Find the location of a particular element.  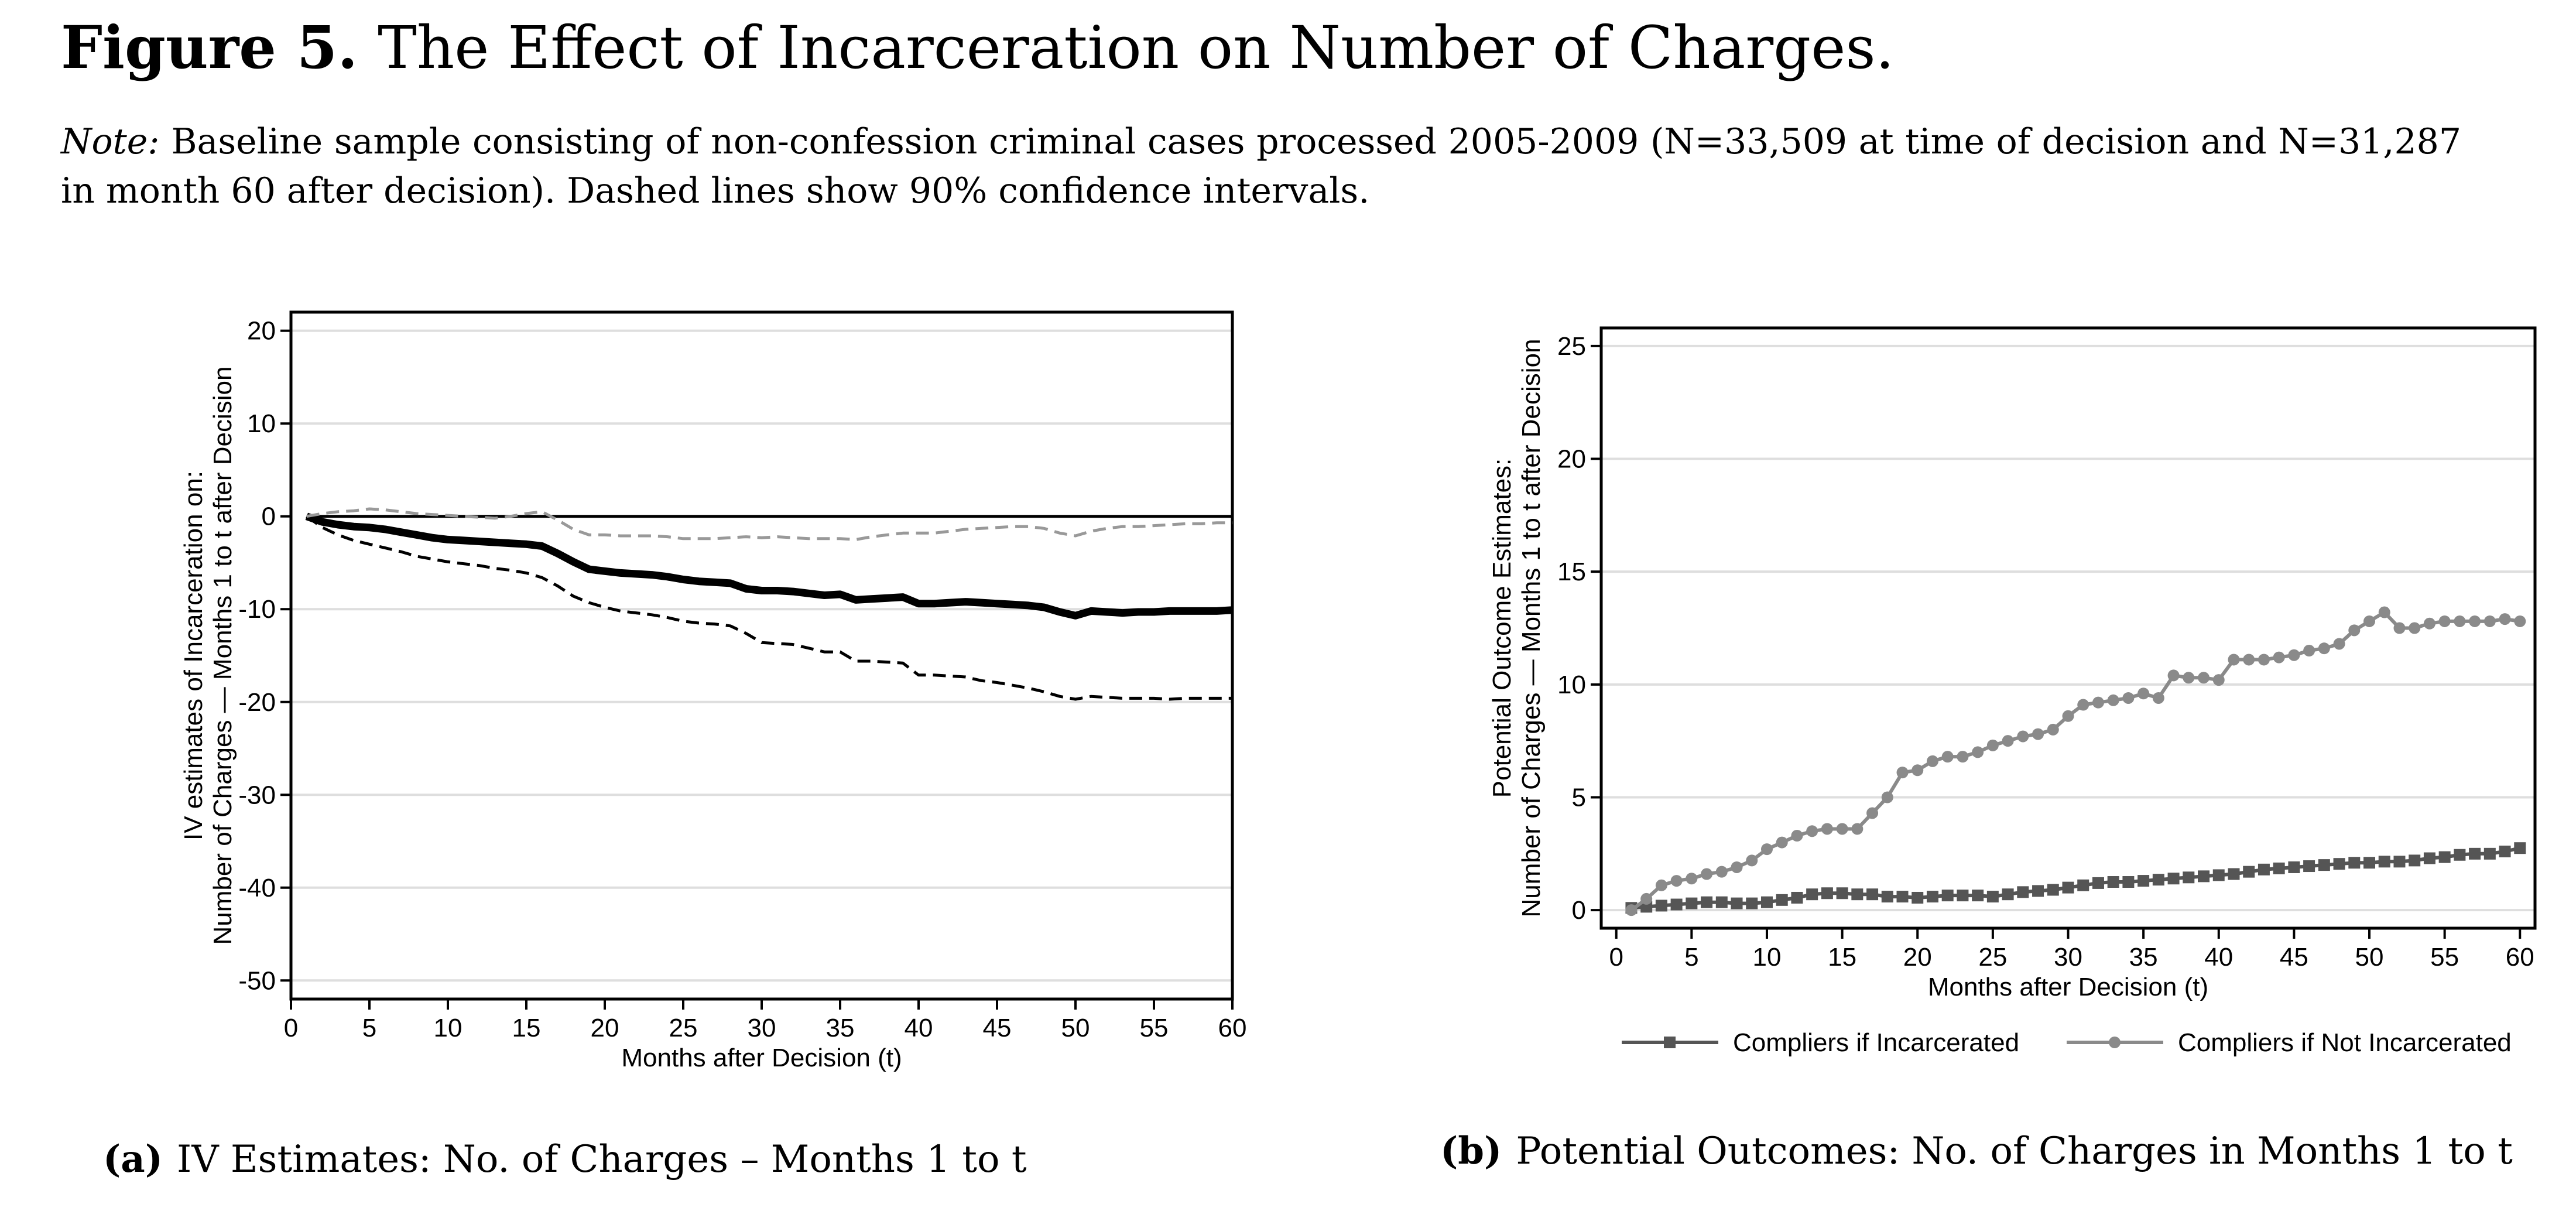

note-label: Note: is located at coordinates (110, 141).